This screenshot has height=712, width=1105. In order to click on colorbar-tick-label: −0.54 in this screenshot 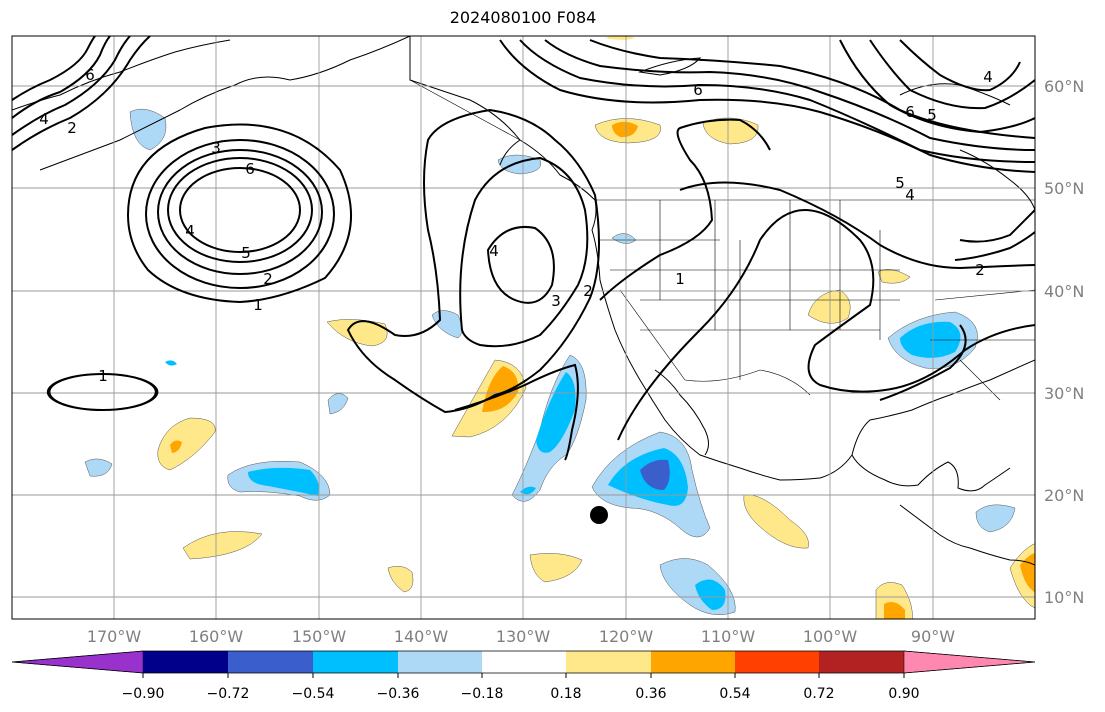, I will do `click(313, 694)`.